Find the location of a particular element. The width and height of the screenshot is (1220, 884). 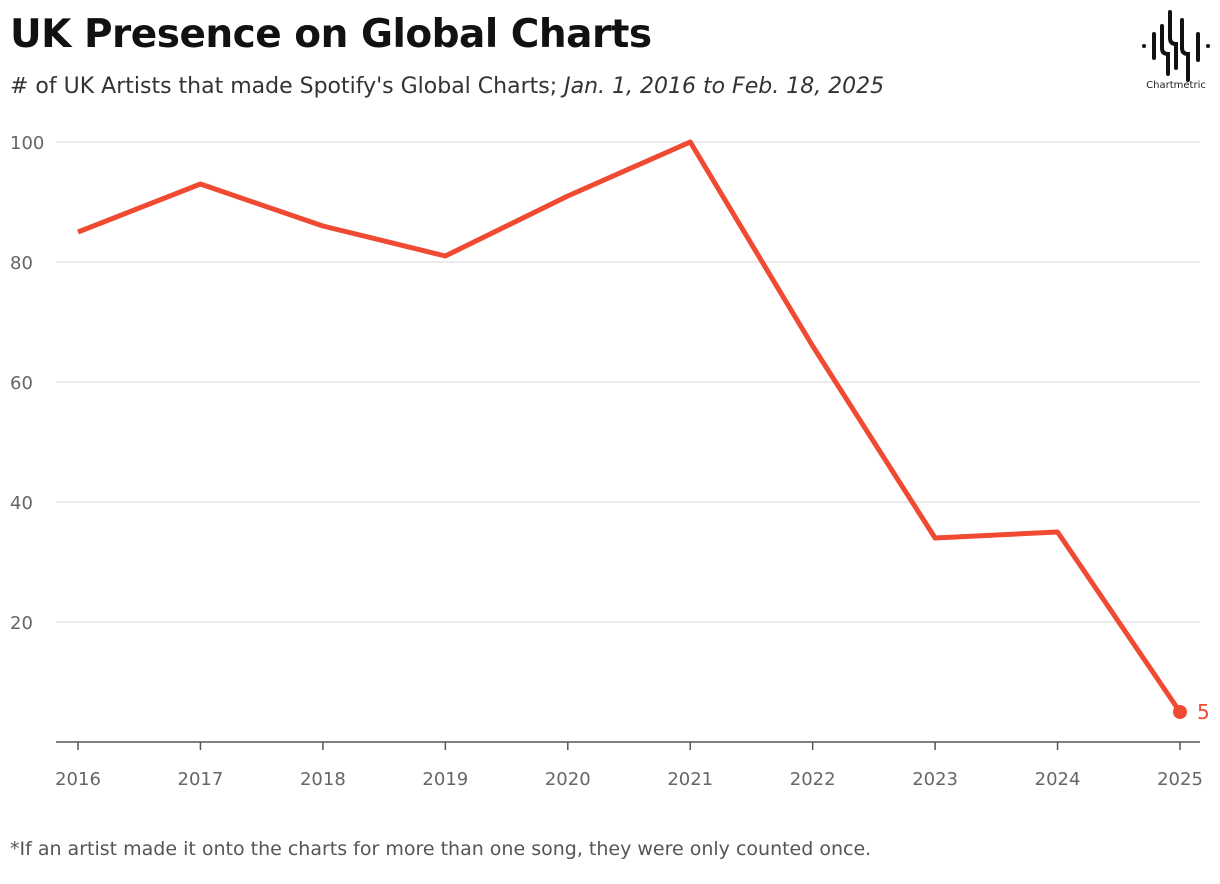

x-tick-label: 2022 is located at coordinates (813, 779).